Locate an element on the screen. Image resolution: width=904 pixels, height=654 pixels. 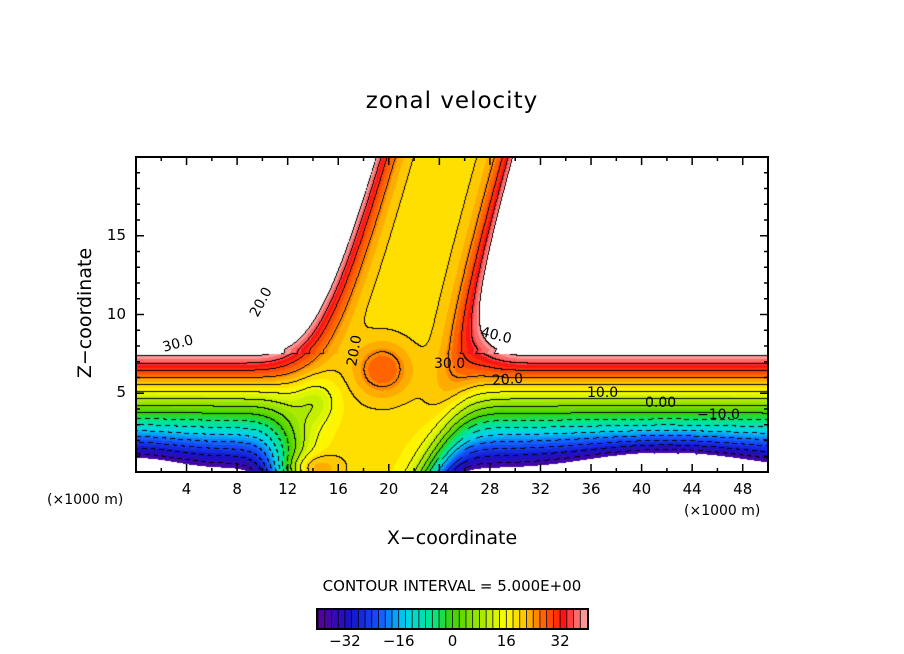
x-tick-label: 32 is located at coordinates (540, 489).